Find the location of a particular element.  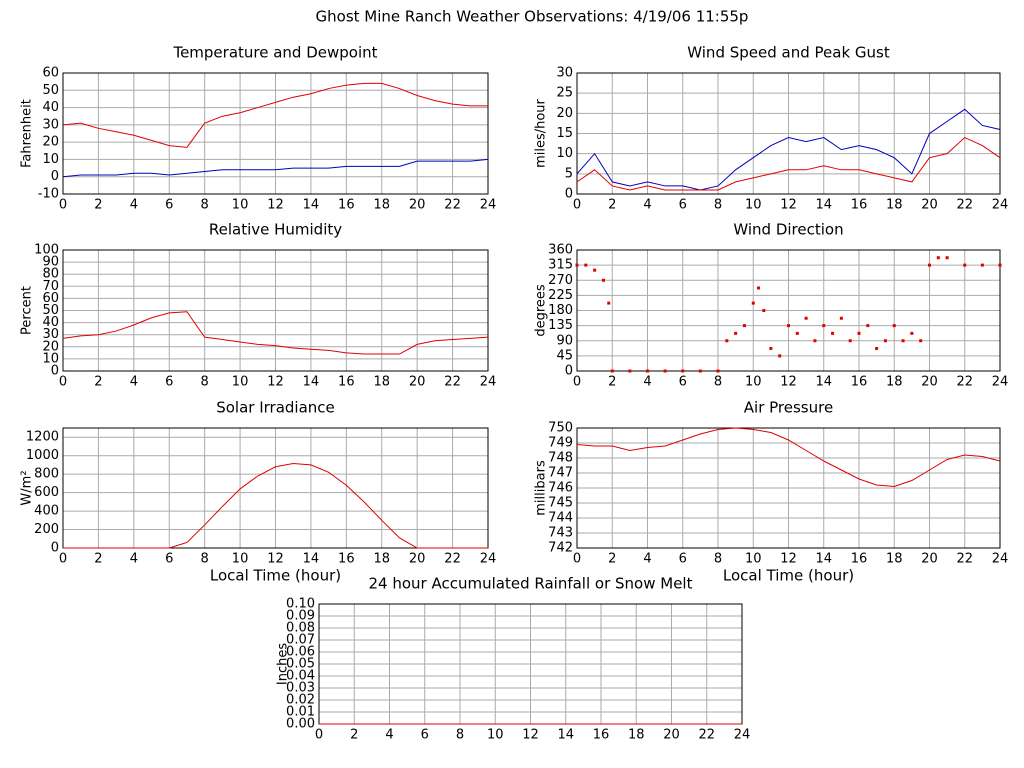

y-tick-label: 0.06 is located at coordinates (300, 652).